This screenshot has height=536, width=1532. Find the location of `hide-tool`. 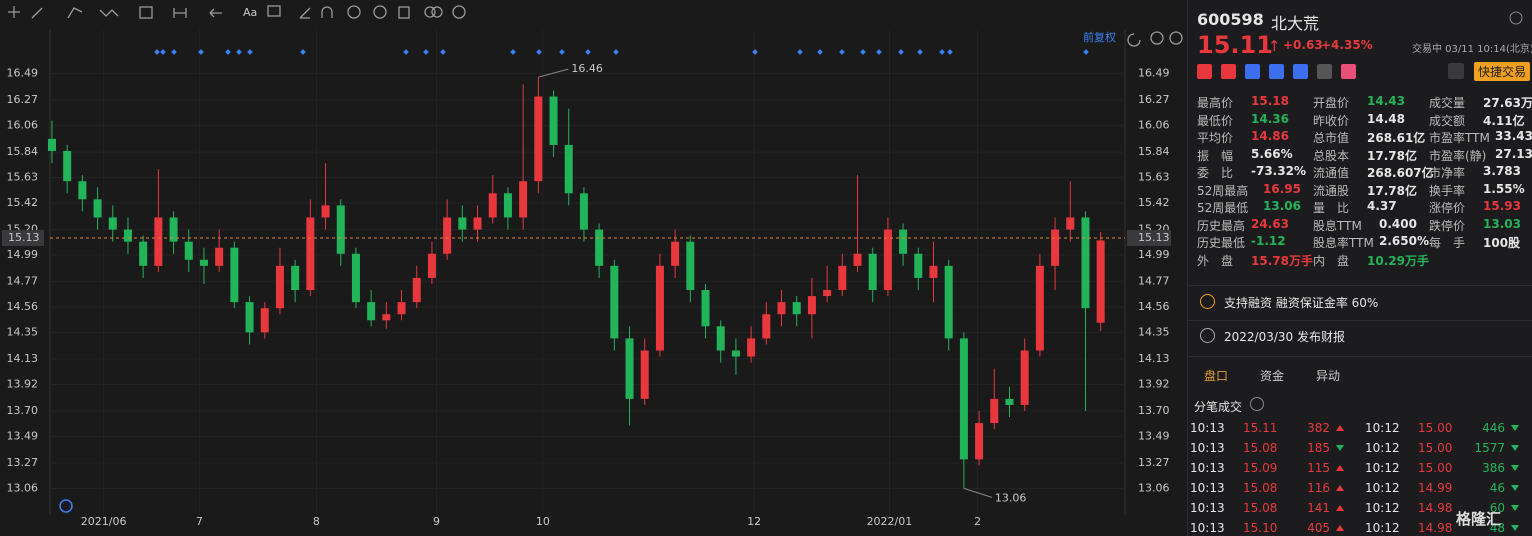

hide-tool is located at coordinates (380, 12).